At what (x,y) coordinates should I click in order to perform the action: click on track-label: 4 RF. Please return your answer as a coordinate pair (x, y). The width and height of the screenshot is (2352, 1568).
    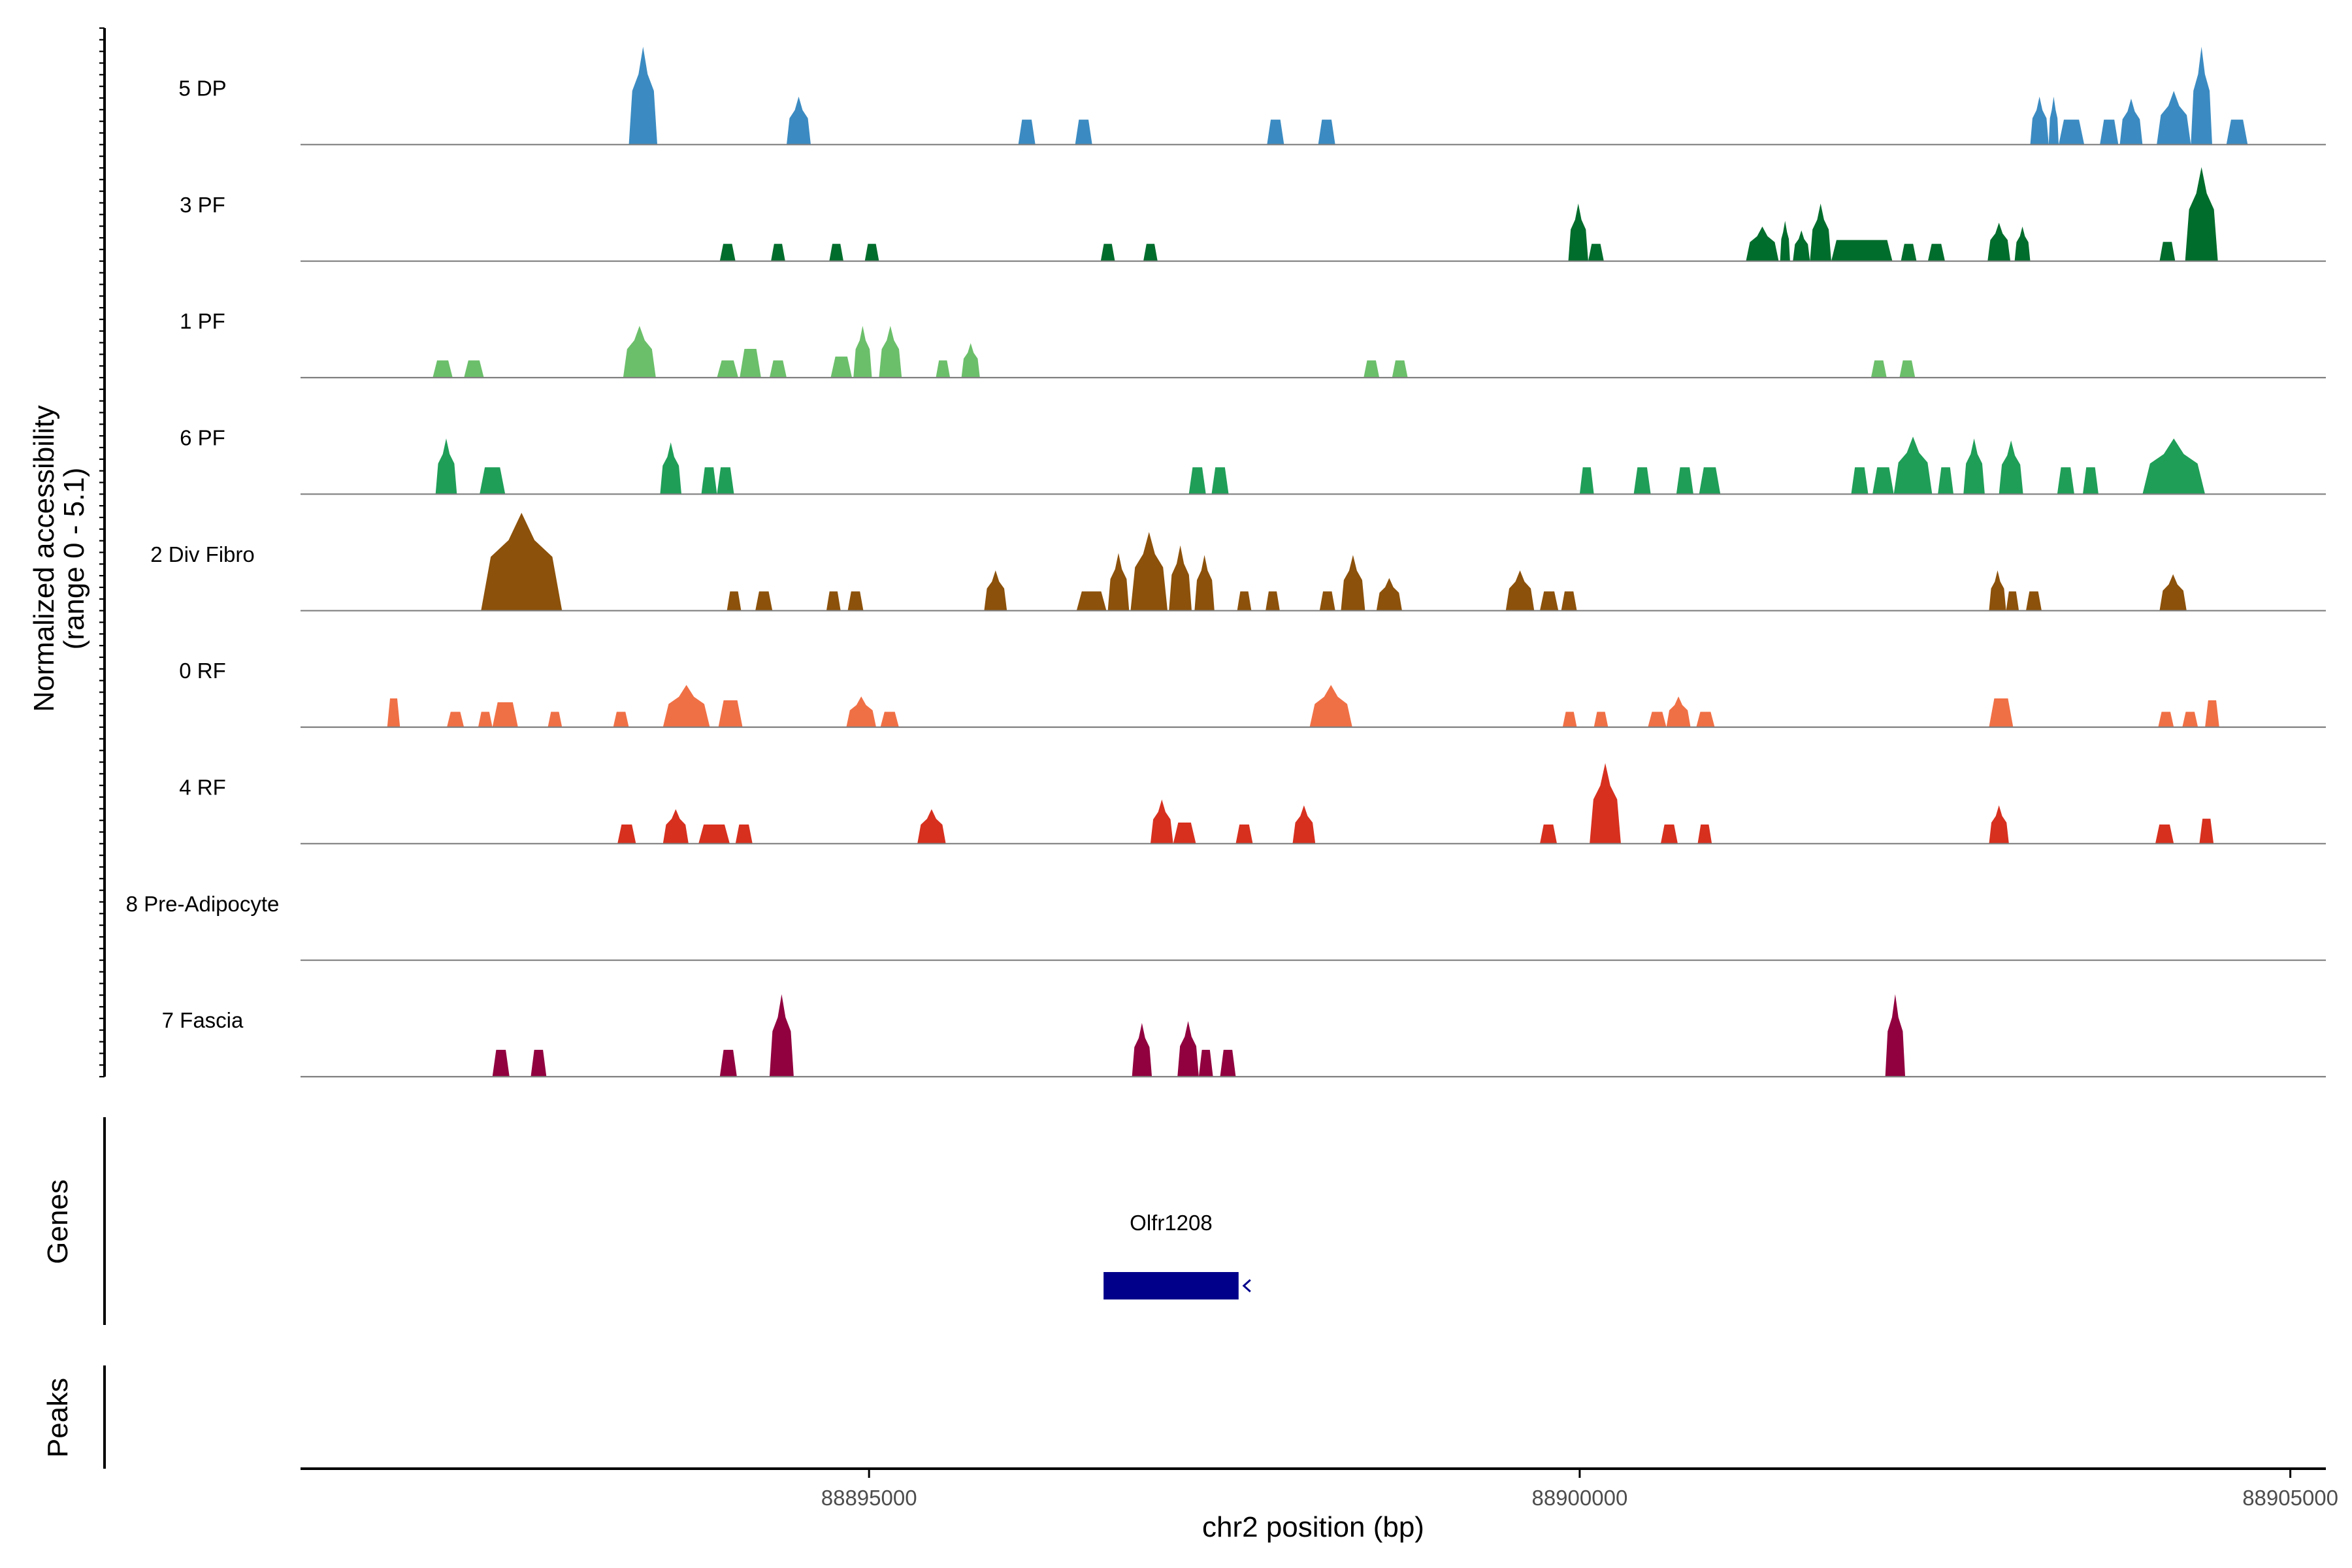
    Looking at the image, I should click on (202, 787).